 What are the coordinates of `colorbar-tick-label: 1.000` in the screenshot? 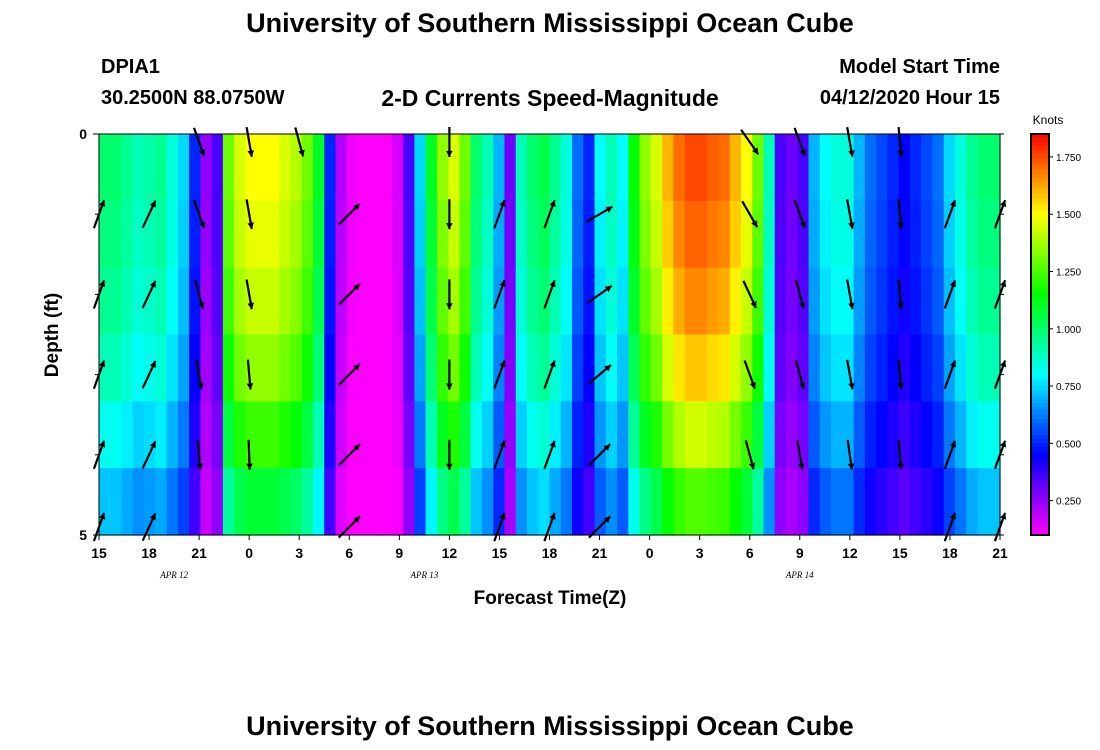 It's located at (1068, 330).